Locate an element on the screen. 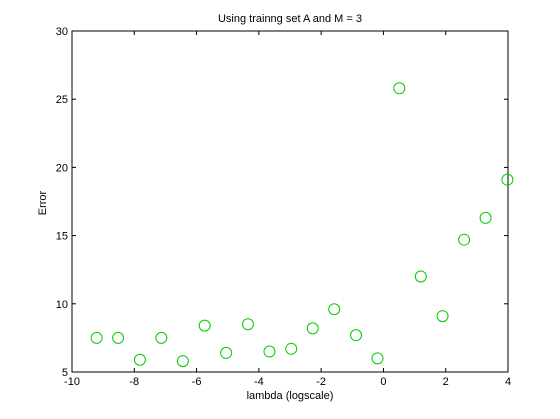 Image resolution: width=560 pixels, height=419 pixels. y-tick-label: 10 is located at coordinates (62, 305).